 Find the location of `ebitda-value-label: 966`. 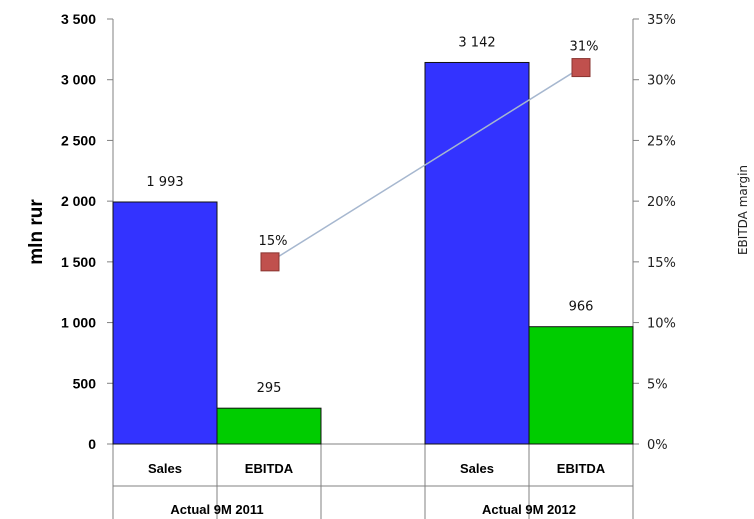

ebitda-value-label: 966 is located at coordinates (581, 307).